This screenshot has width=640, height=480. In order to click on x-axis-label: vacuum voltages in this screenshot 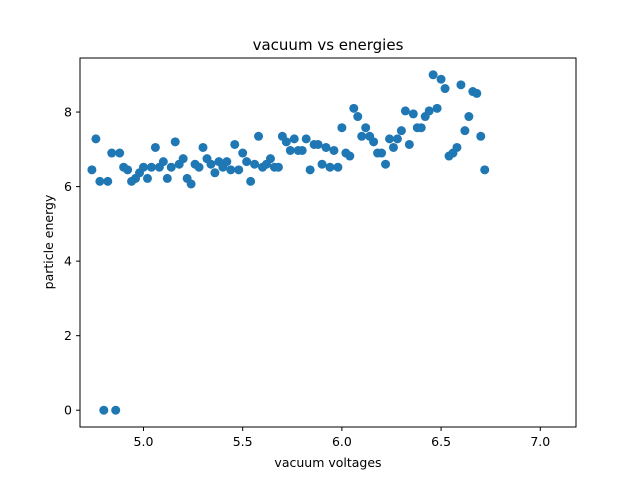, I will do `click(327, 462)`.